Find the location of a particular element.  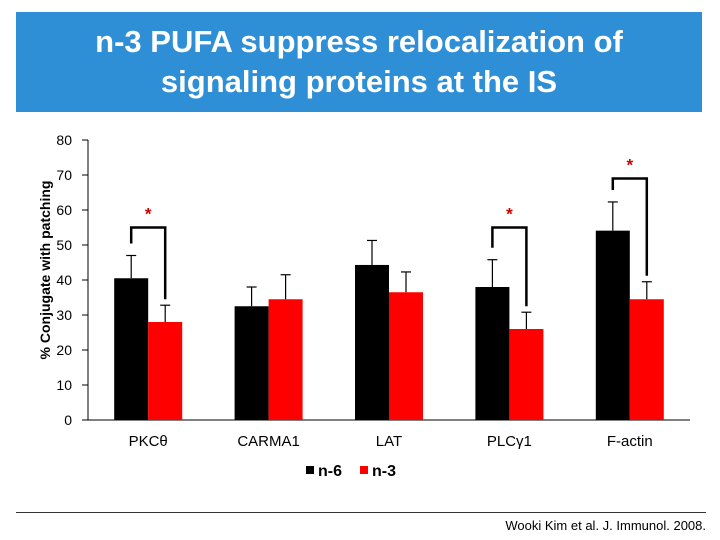

y-tick-label: 0 is located at coordinates (68, 420).